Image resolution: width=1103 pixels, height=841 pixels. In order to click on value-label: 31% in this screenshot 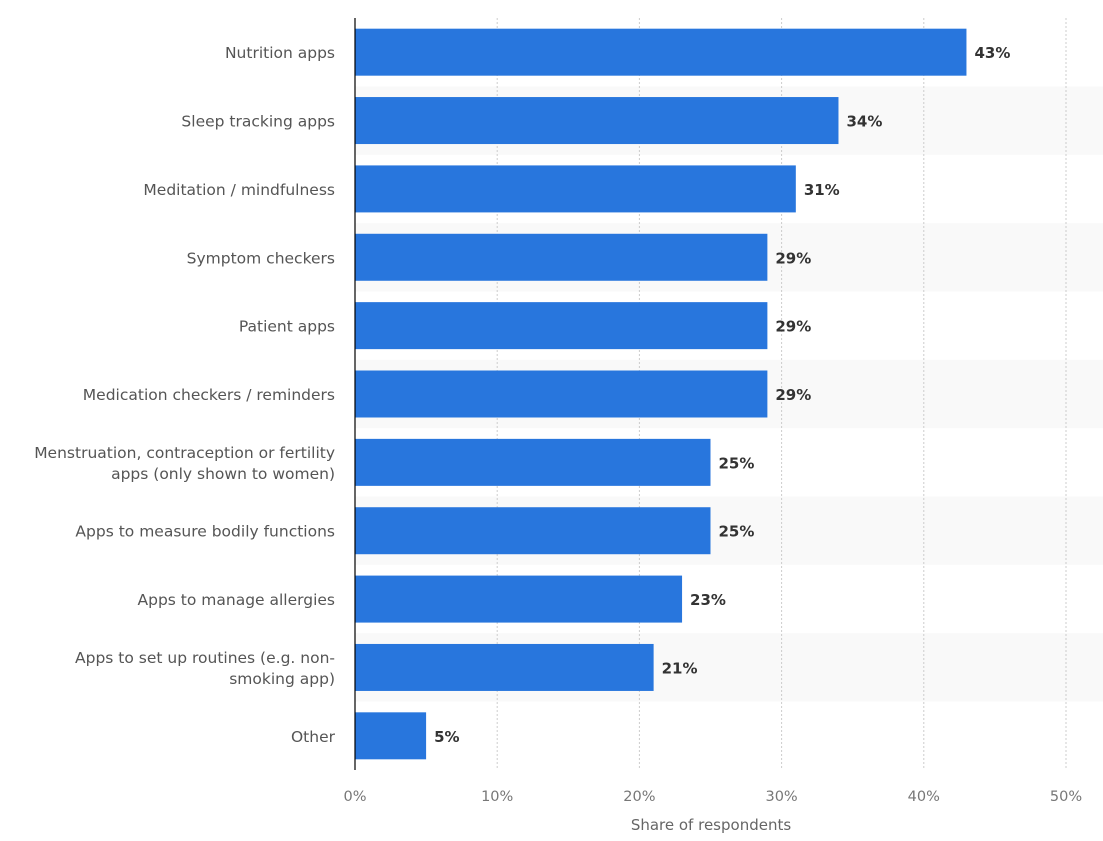, I will do `click(822, 190)`.